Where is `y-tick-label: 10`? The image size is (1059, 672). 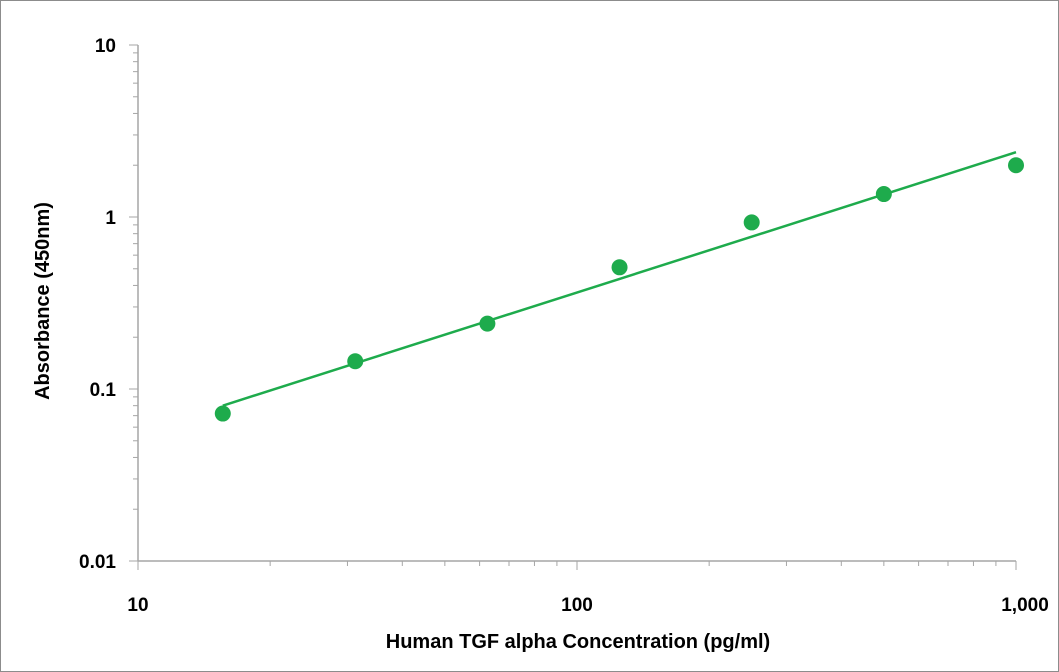 y-tick-label: 10 is located at coordinates (105, 46).